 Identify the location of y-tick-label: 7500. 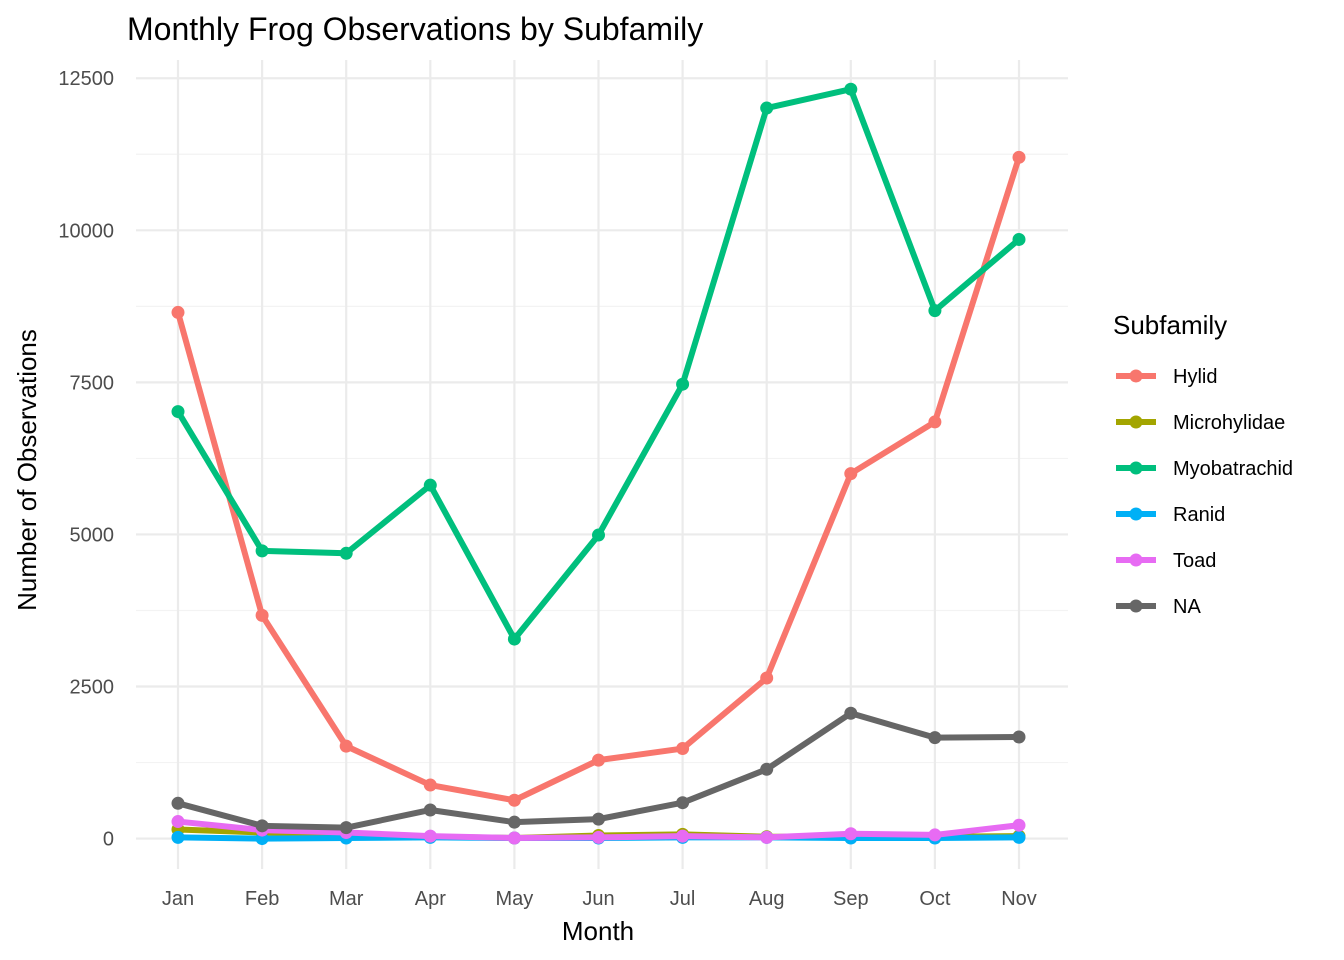
(92, 383).